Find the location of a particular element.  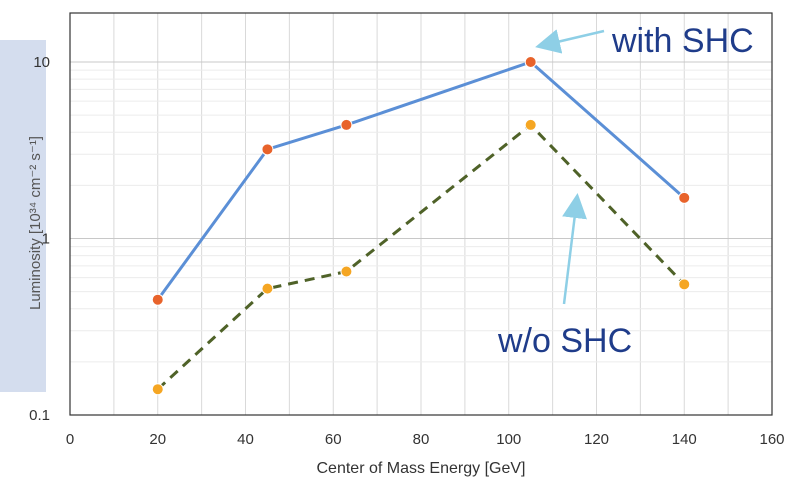

y-axis-title: Luminosity [10³⁴ cm⁻² s⁻¹] is located at coordinates (35, 223).